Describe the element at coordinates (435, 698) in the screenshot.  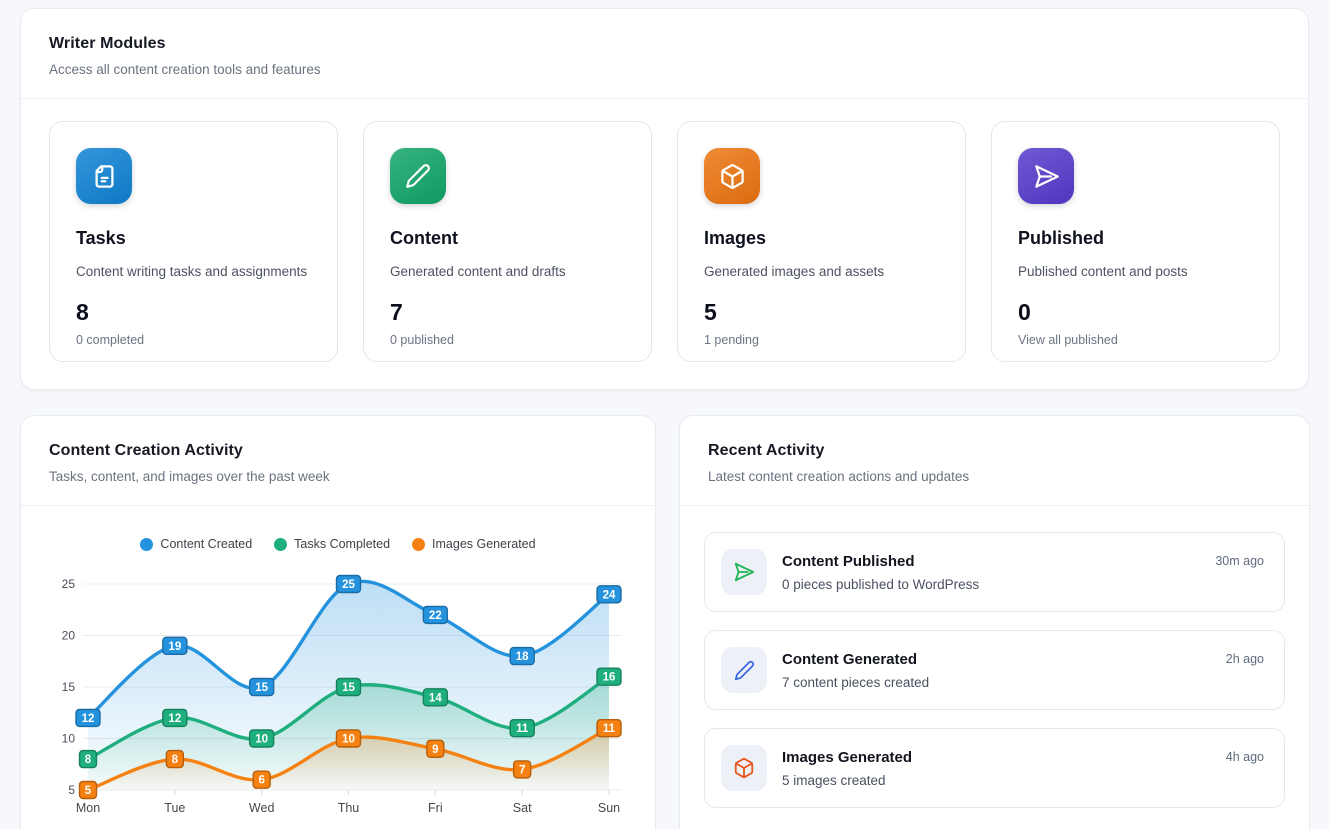
I see `svg-text: 14` at that location.